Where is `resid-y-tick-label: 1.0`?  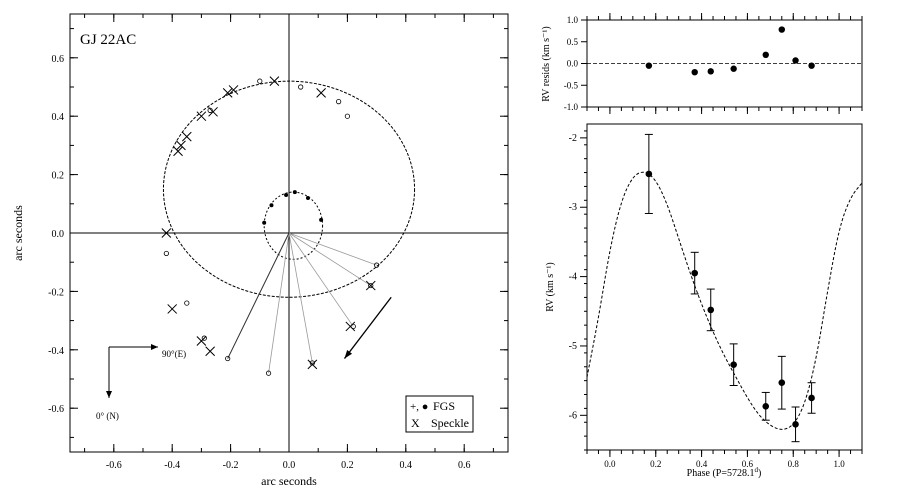 resid-y-tick-label: 1.0 is located at coordinates (573, 20).